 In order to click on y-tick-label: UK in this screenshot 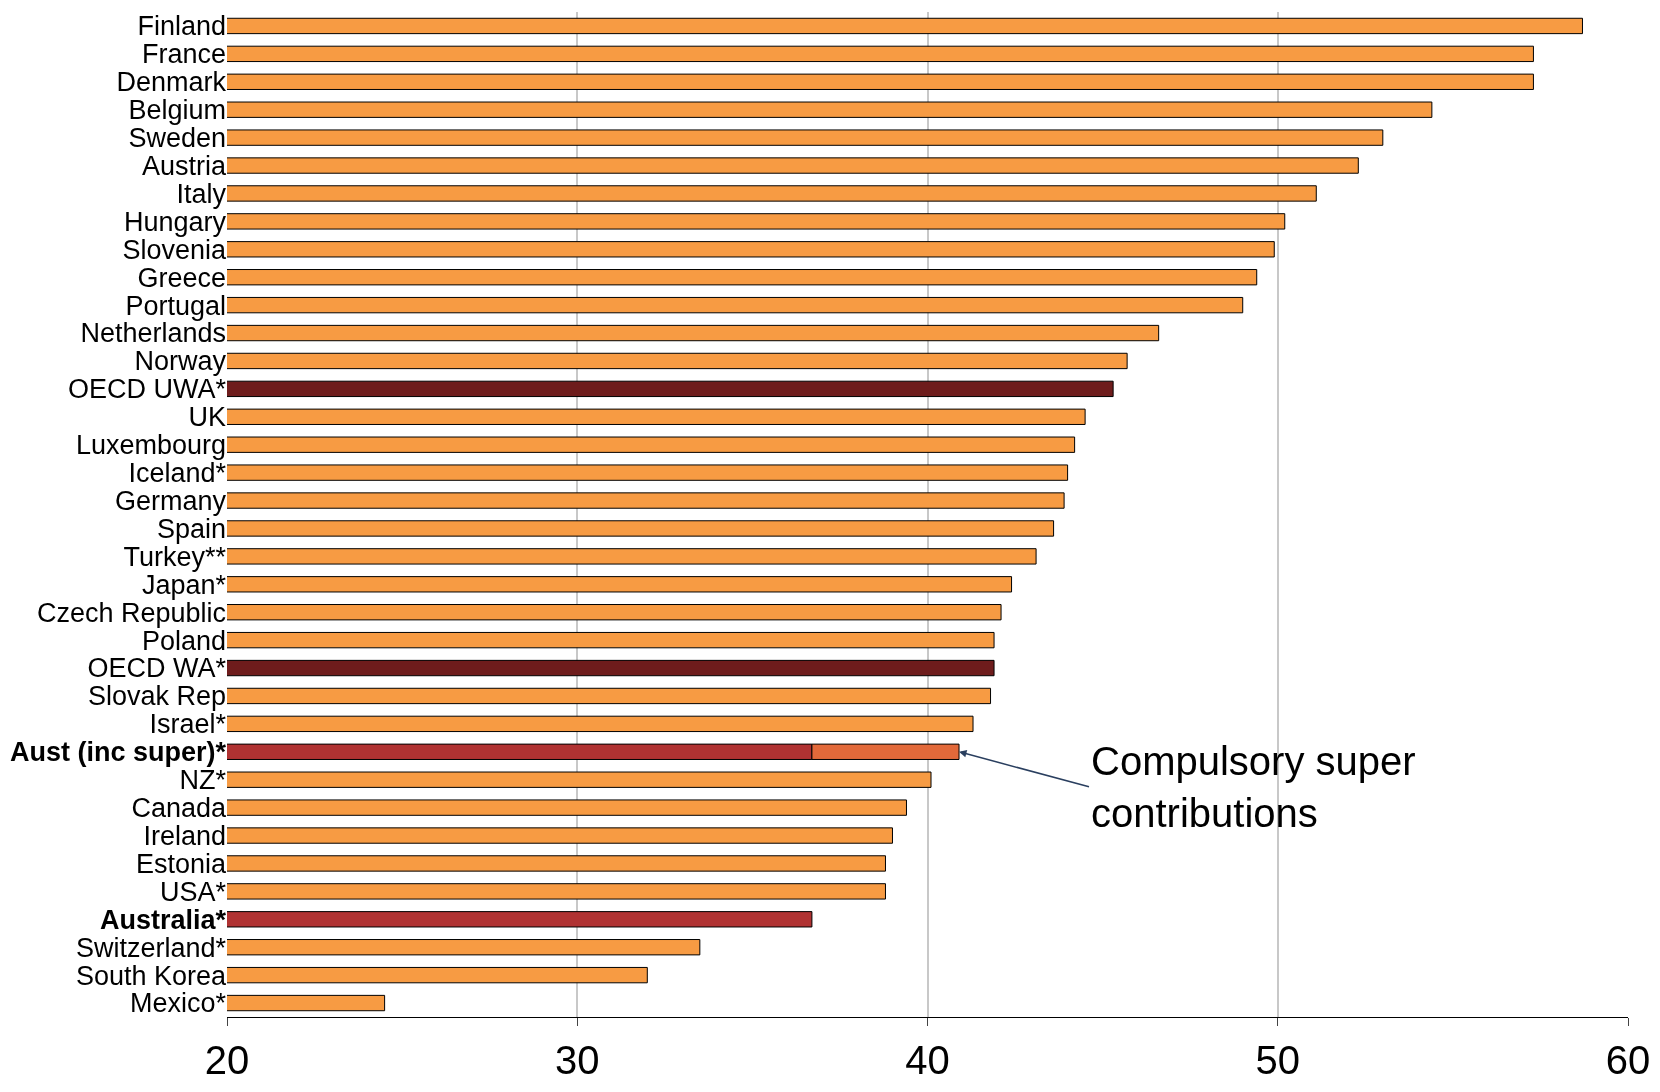, I will do `click(207, 417)`.